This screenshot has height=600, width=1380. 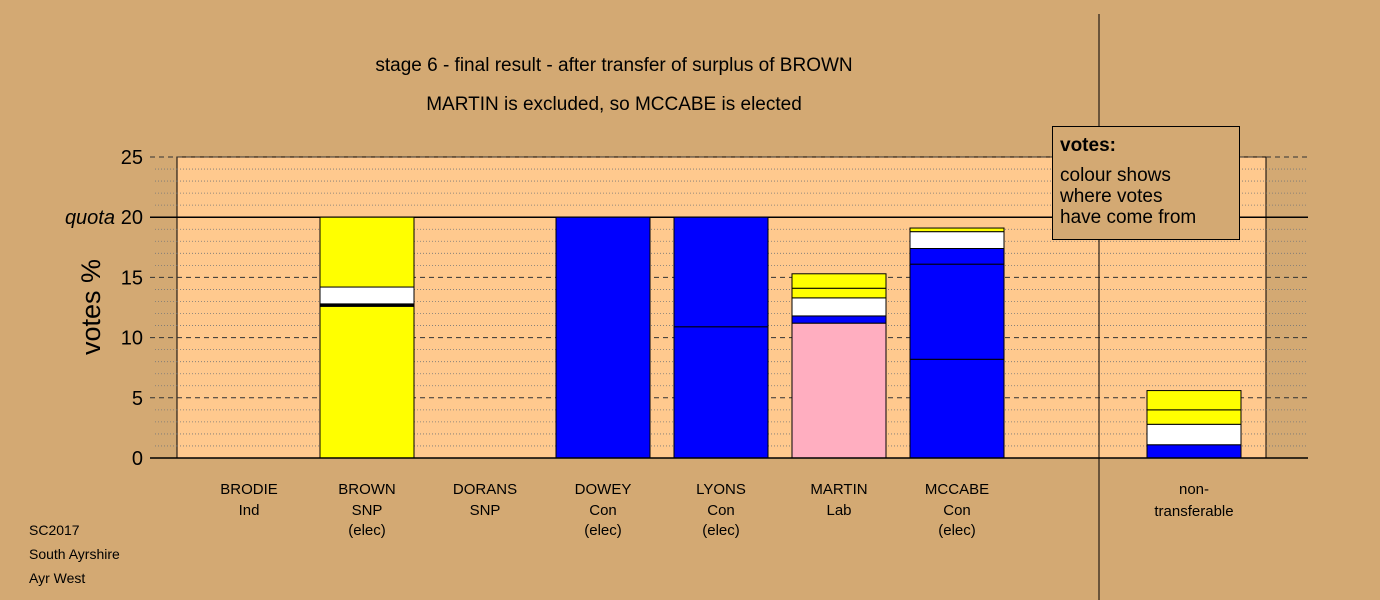 What do you see at coordinates (74, 554) in the screenshot?
I see `footer-council: South Ayrshire` at bounding box center [74, 554].